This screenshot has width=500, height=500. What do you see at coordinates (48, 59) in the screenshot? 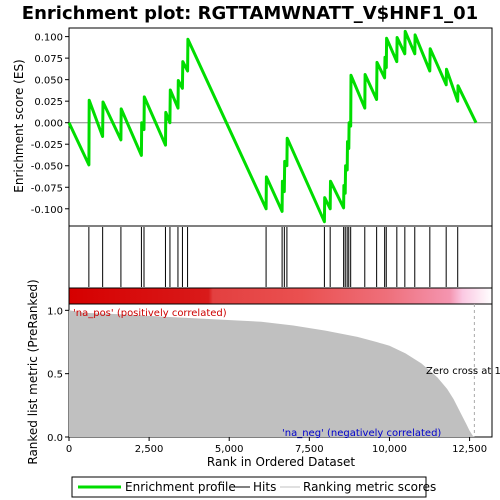
I see `es-y-tick-label: 0.075` at bounding box center [48, 59].